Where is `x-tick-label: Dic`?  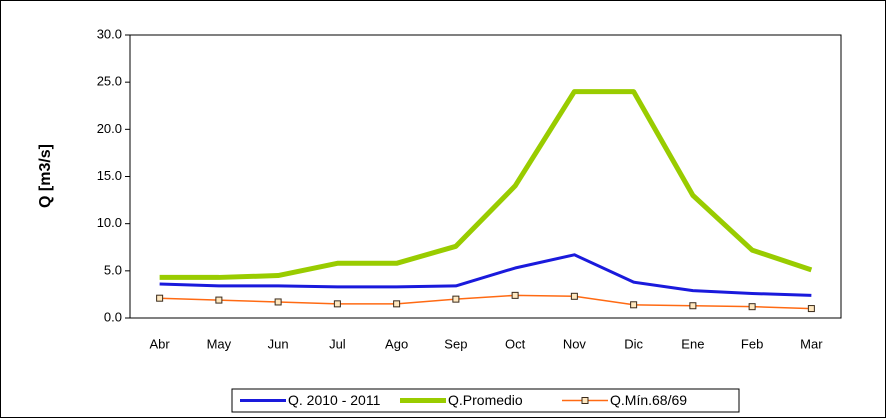
x-tick-label: Dic is located at coordinates (633, 343).